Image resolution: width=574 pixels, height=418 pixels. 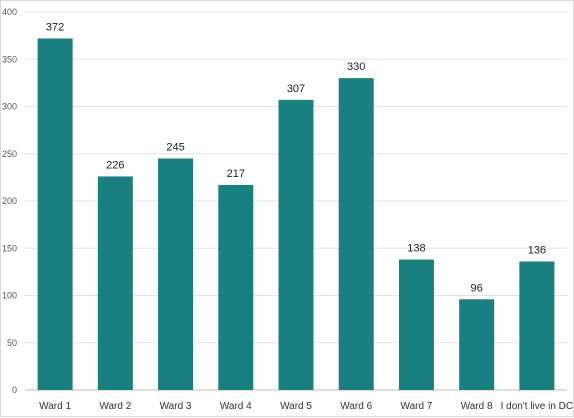 What do you see at coordinates (9, 248) in the screenshot?
I see `y-tick-label: 150` at bounding box center [9, 248].